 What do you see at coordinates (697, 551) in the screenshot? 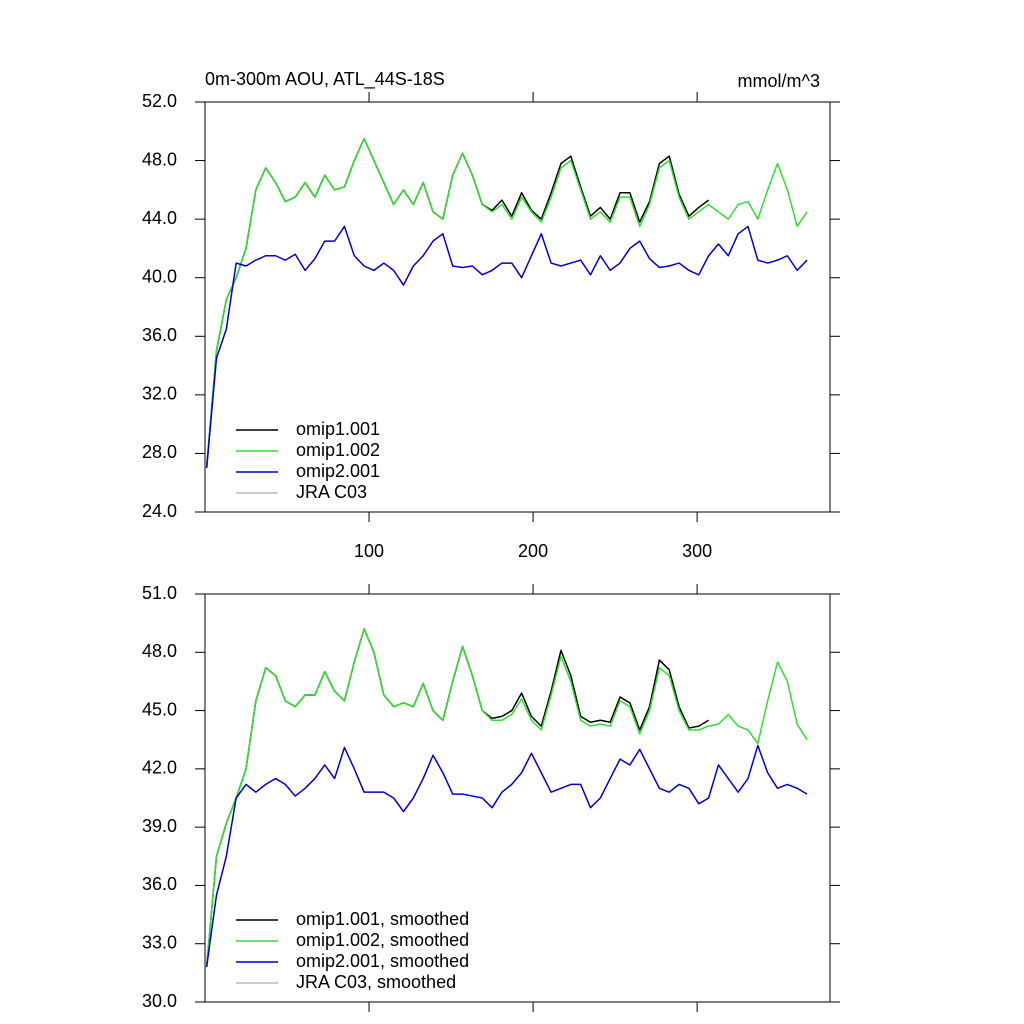
I see `x-tick-label: 300` at bounding box center [697, 551].